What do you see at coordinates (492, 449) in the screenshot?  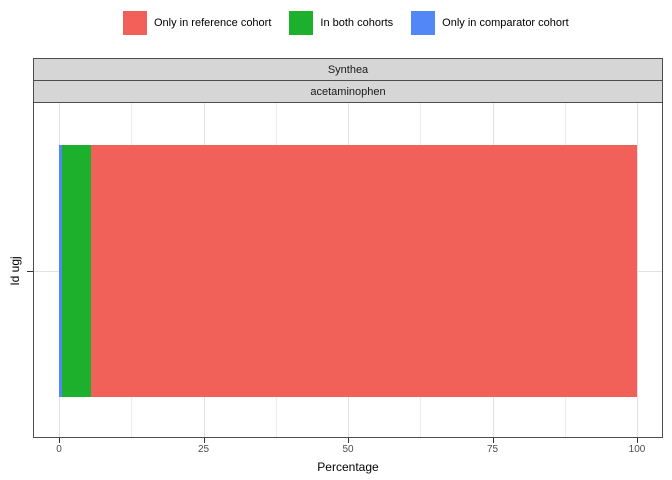 I see `x-axis-tick-label: 75` at bounding box center [492, 449].